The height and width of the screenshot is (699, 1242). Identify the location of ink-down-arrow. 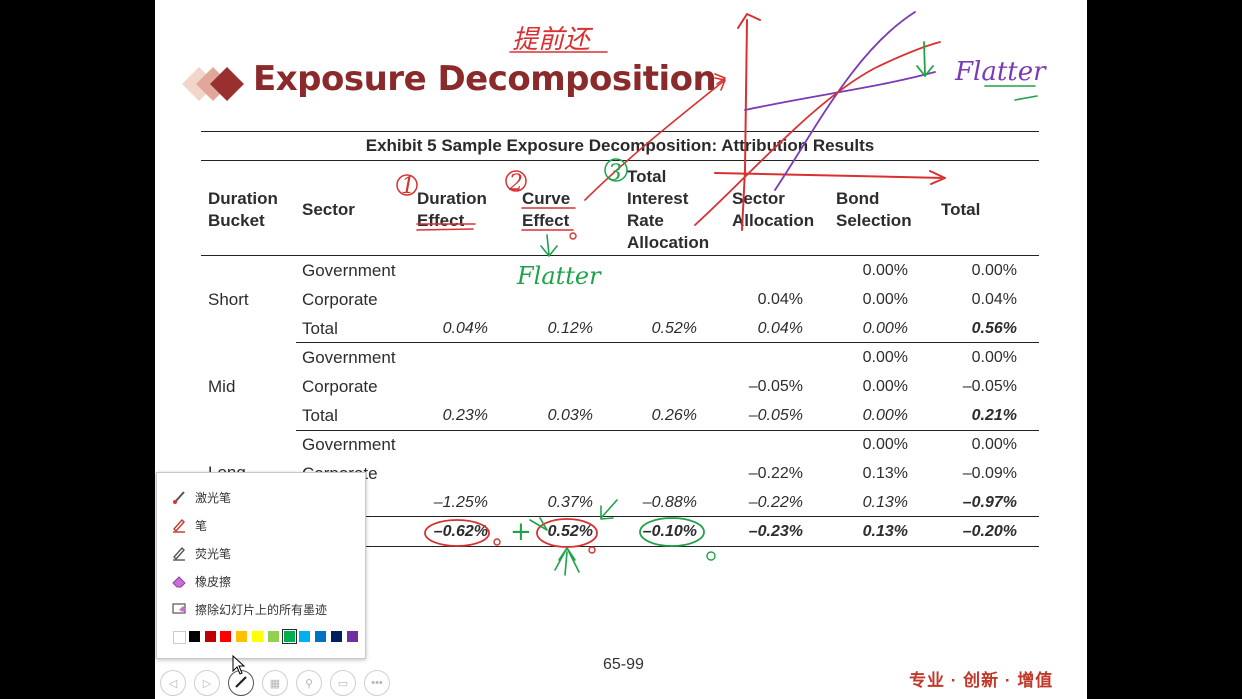
(925, 59).